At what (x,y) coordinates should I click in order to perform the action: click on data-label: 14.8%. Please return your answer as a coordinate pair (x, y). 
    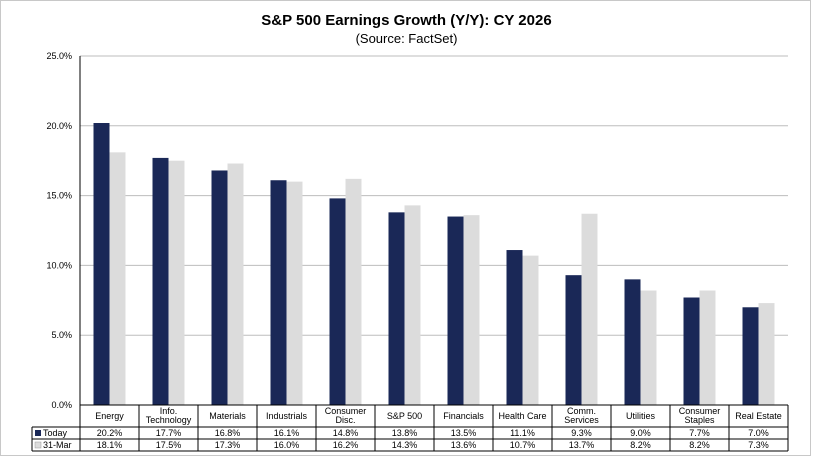
    Looking at the image, I should click on (346, 433).